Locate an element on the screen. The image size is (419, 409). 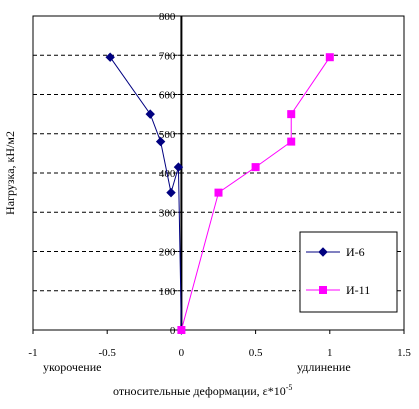
x-tick-label: 1.5 is located at coordinates (404, 353).